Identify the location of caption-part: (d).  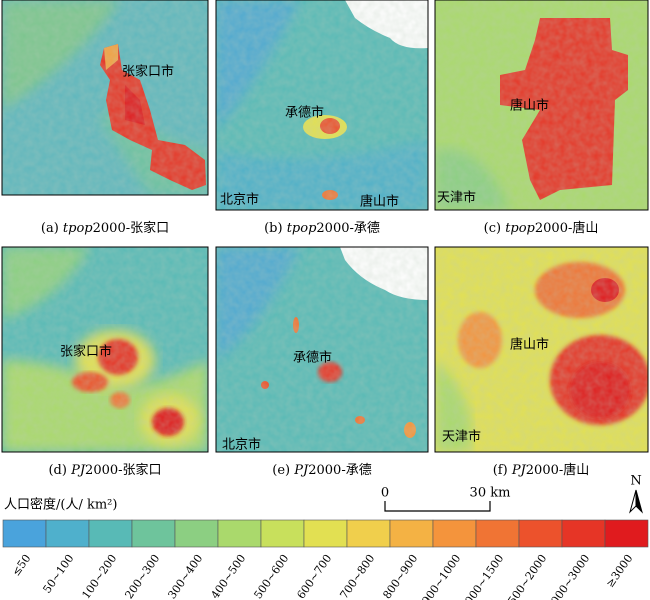
(59, 470).